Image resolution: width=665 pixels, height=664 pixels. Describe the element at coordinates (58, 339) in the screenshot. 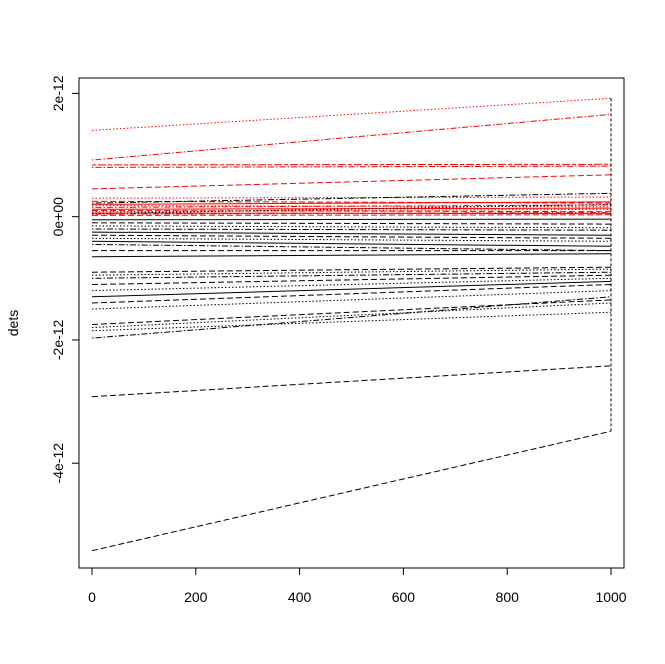

I see `y-tick-label: -2e-12` at that location.